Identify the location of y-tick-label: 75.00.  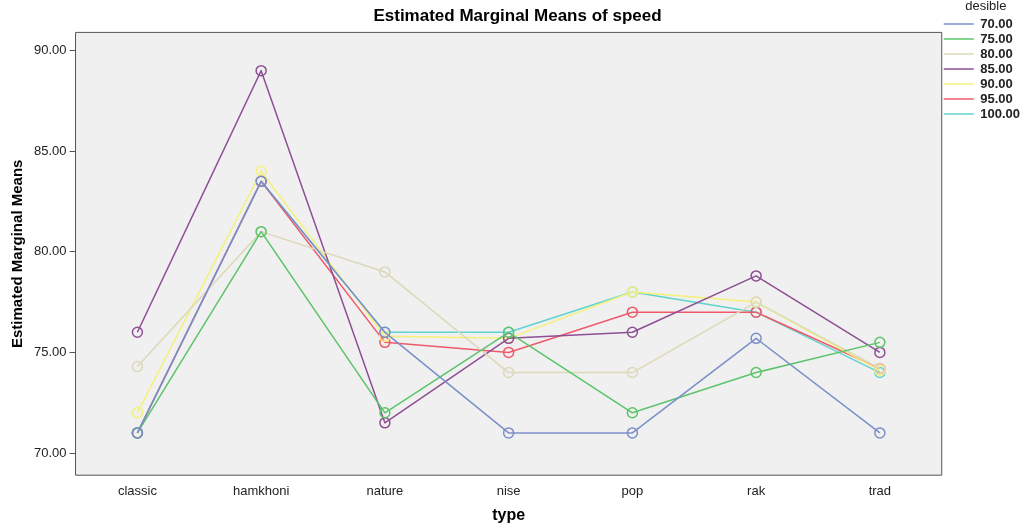
(50, 351).